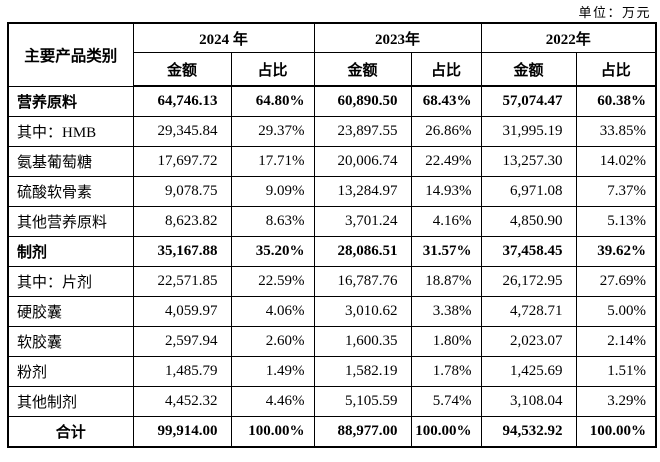 This screenshot has width=660, height=462. I want to click on ratio-cell: 68.43%, so click(446, 101).